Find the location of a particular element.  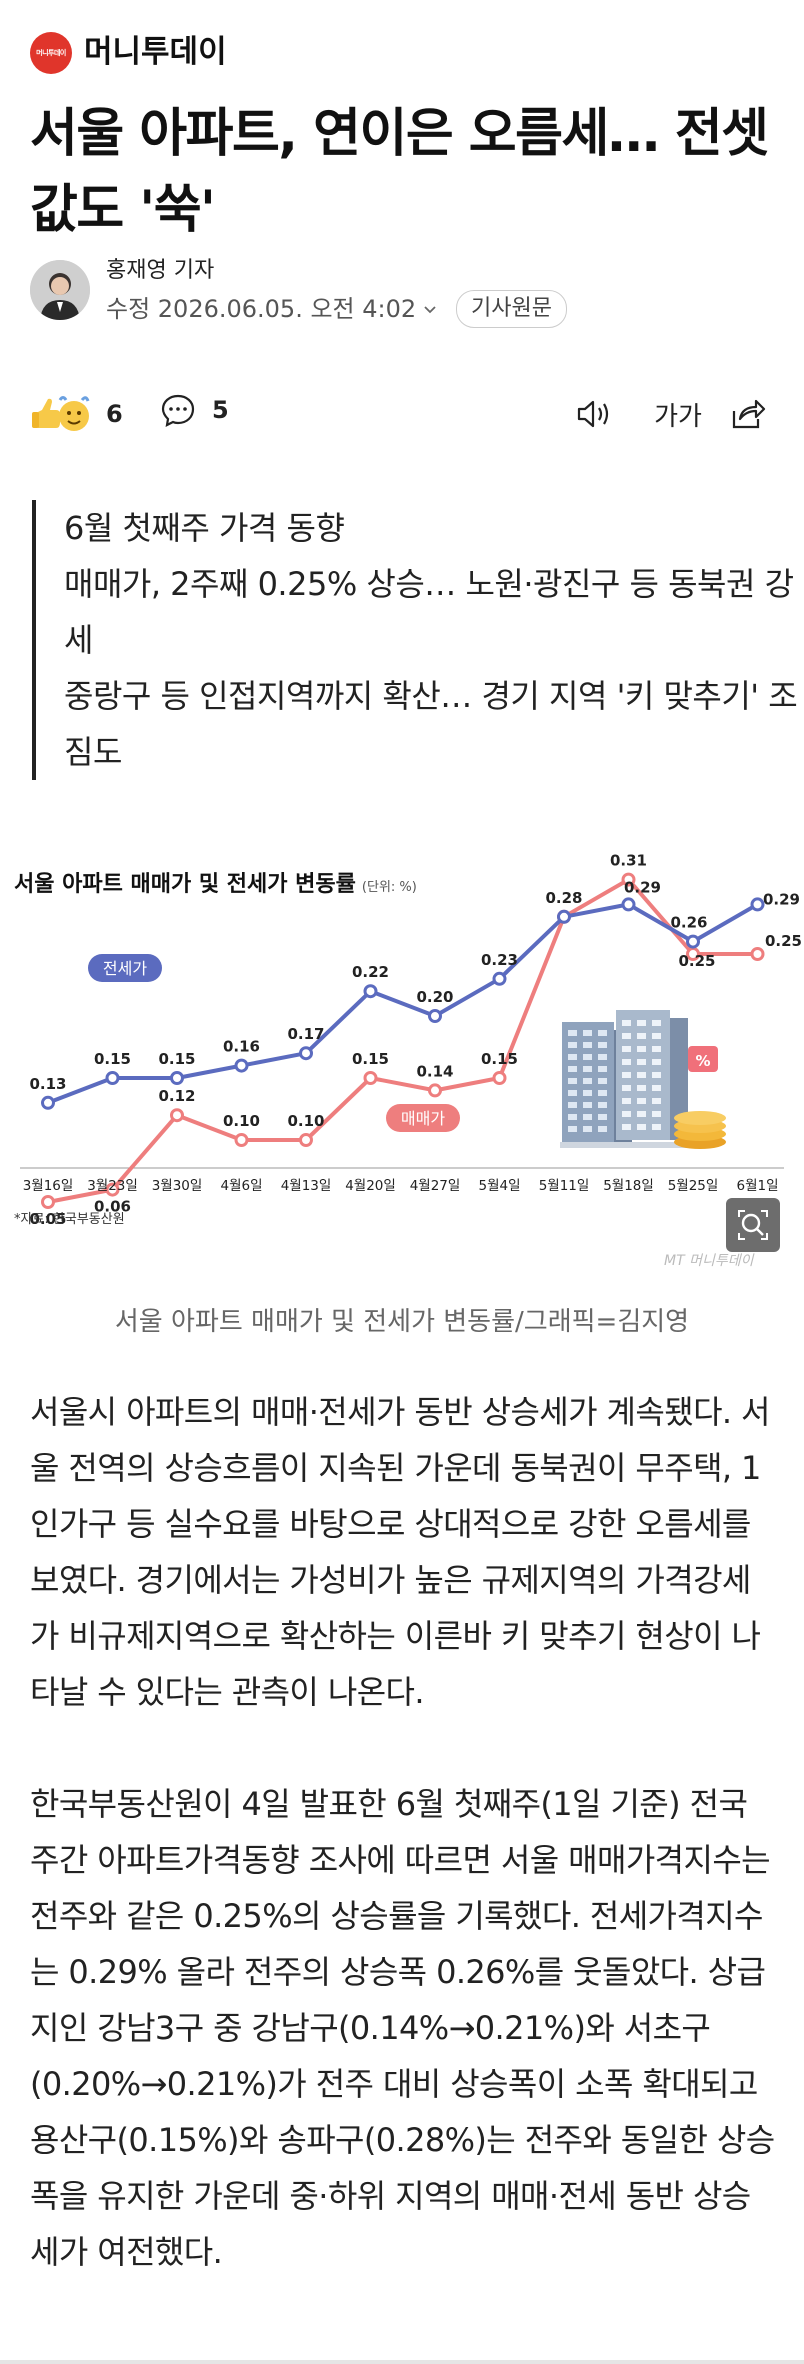

image-zoom-button is located at coordinates (753, 1225).